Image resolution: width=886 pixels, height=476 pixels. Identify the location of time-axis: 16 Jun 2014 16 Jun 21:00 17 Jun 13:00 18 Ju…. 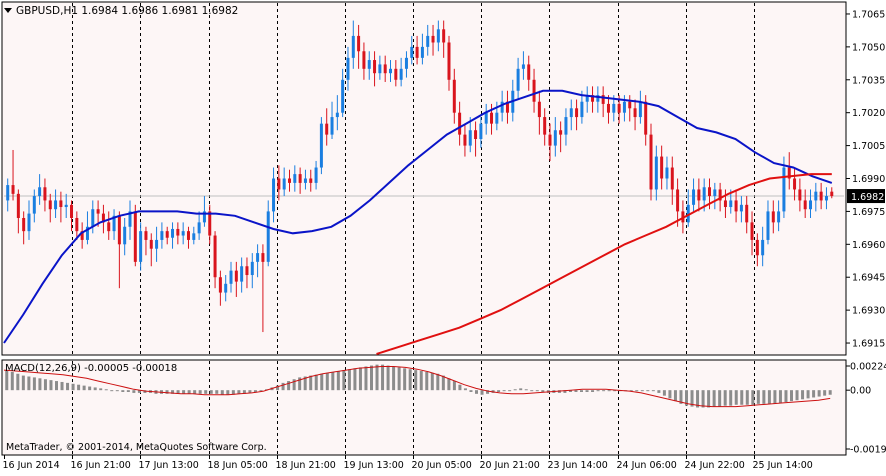
(408, 463).